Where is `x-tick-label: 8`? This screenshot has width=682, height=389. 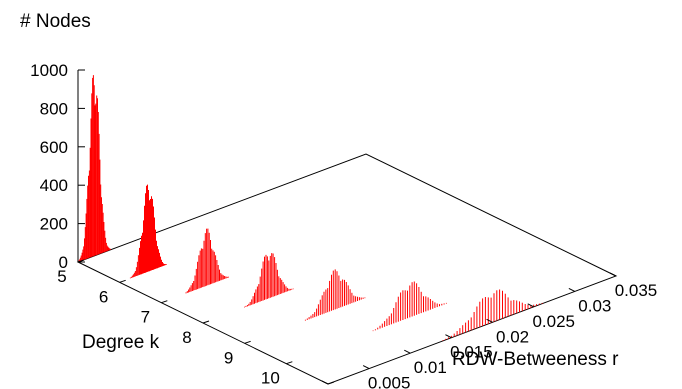
x-tick-label: 8 is located at coordinates (186, 337).